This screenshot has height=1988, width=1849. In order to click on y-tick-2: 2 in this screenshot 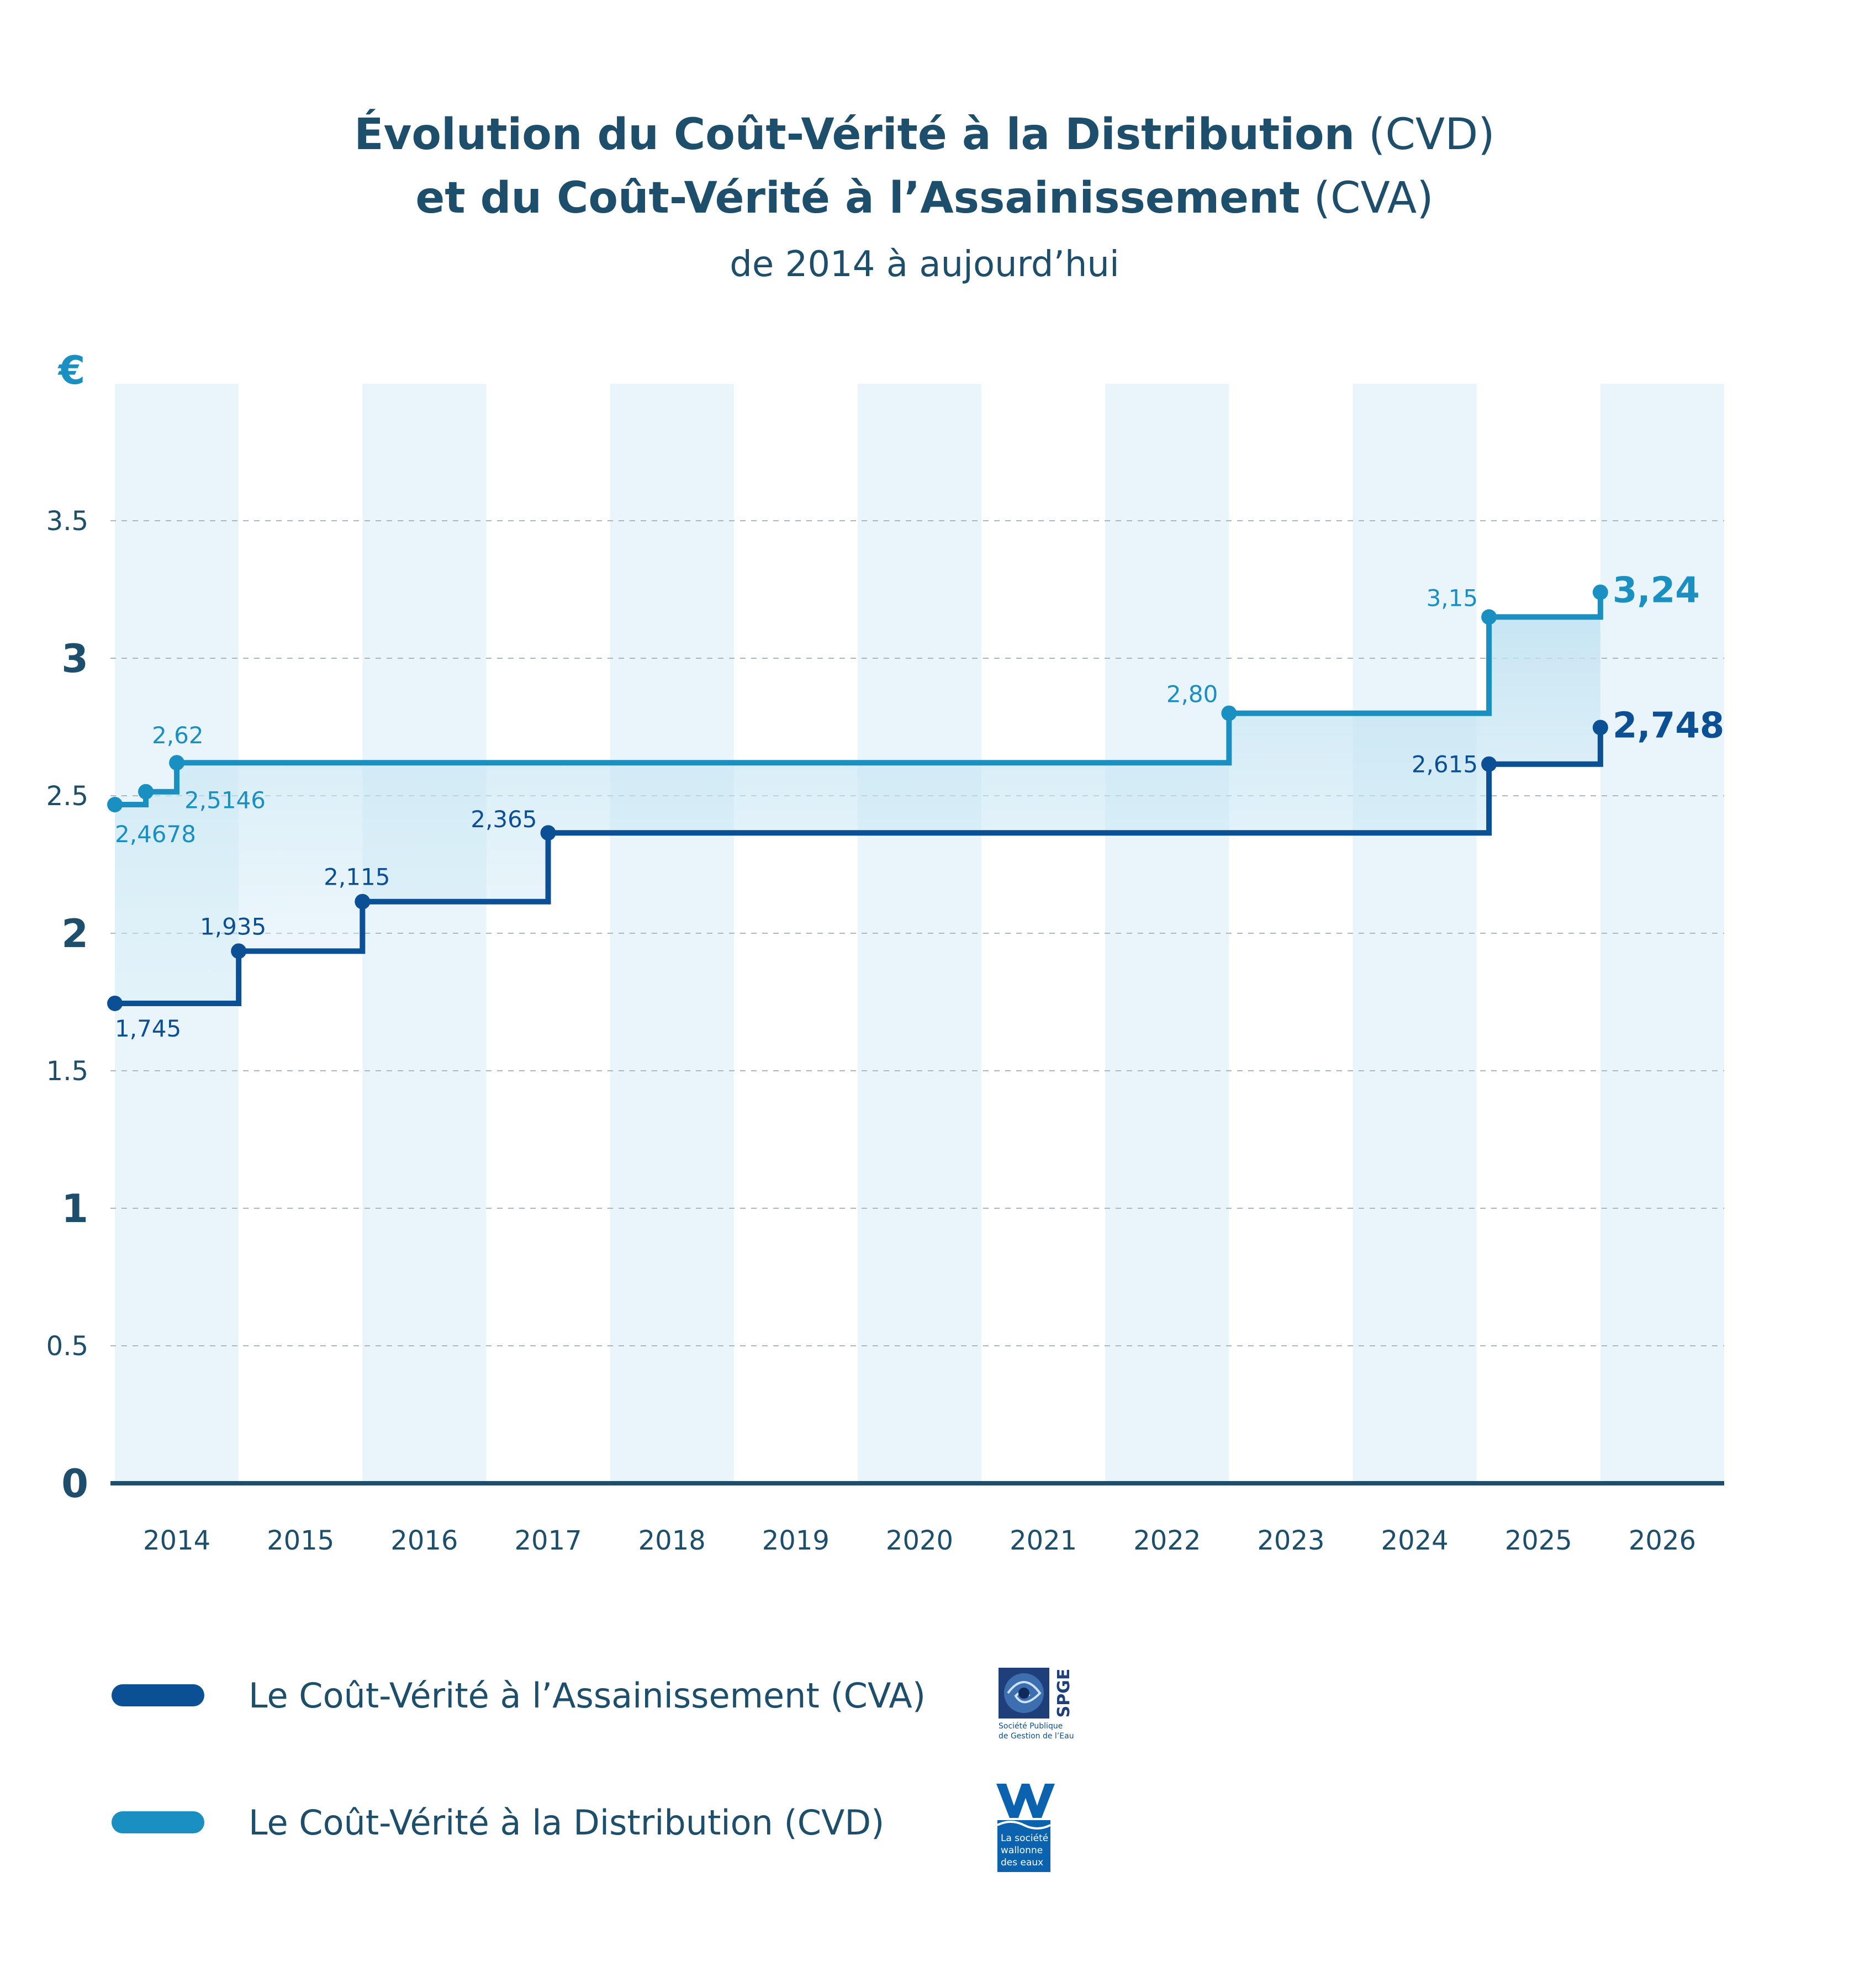, I will do `click(74, 933)`.